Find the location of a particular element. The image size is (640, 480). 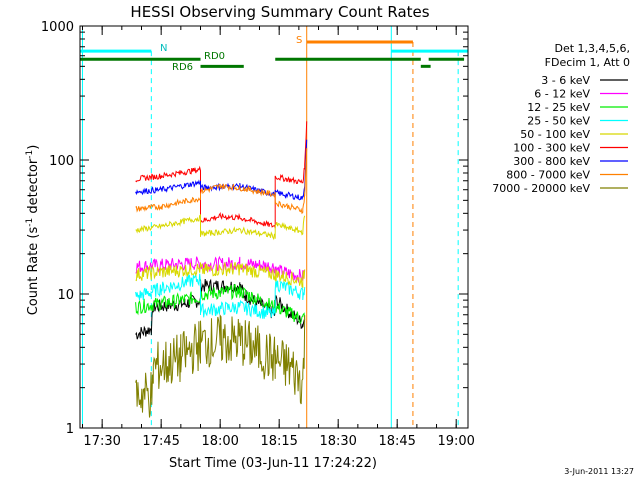

flag-label-n: N is located at coordinates (163, 48).